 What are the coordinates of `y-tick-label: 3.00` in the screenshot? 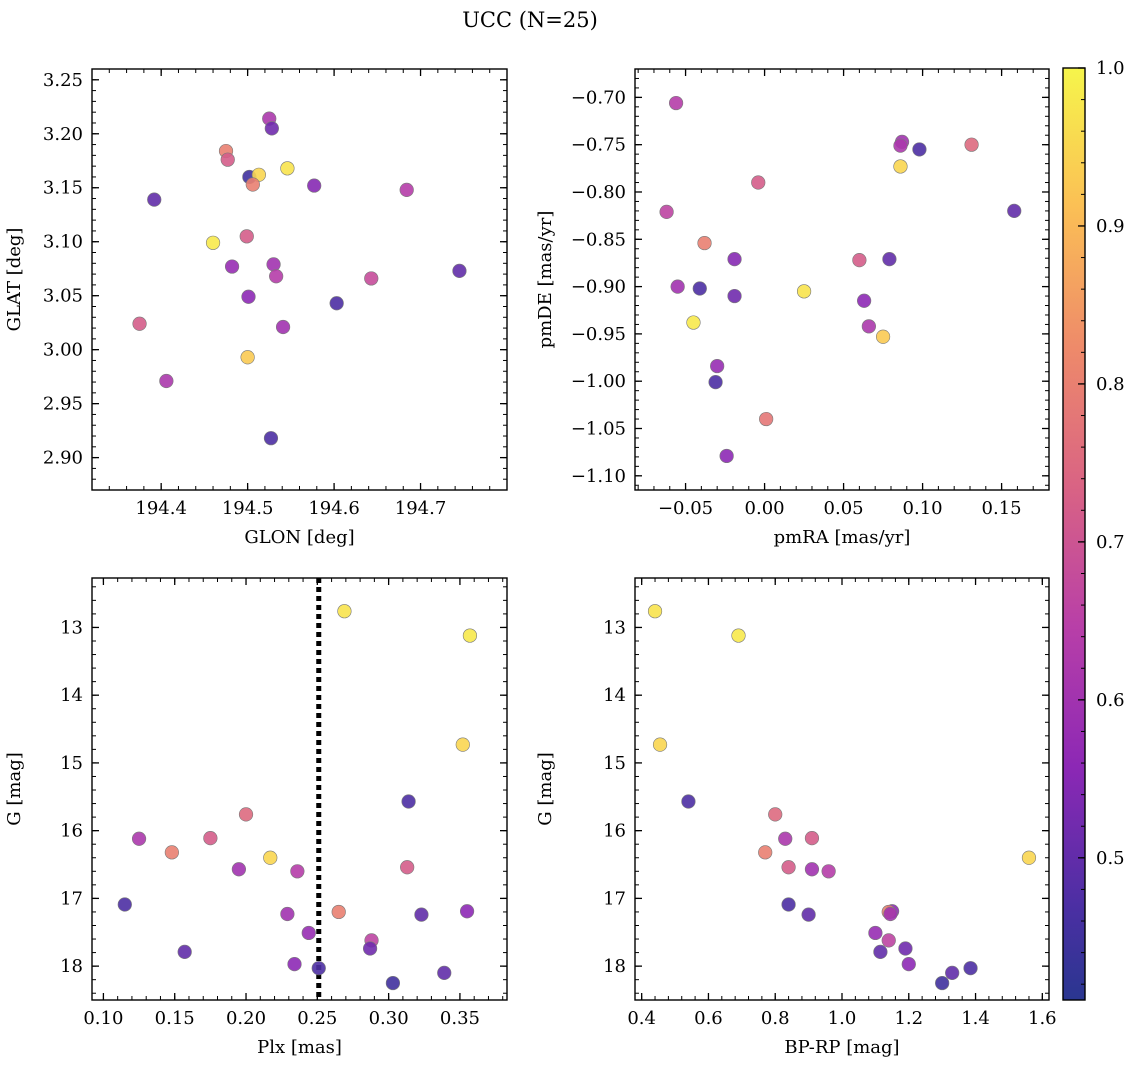 It's located at (63, 350).